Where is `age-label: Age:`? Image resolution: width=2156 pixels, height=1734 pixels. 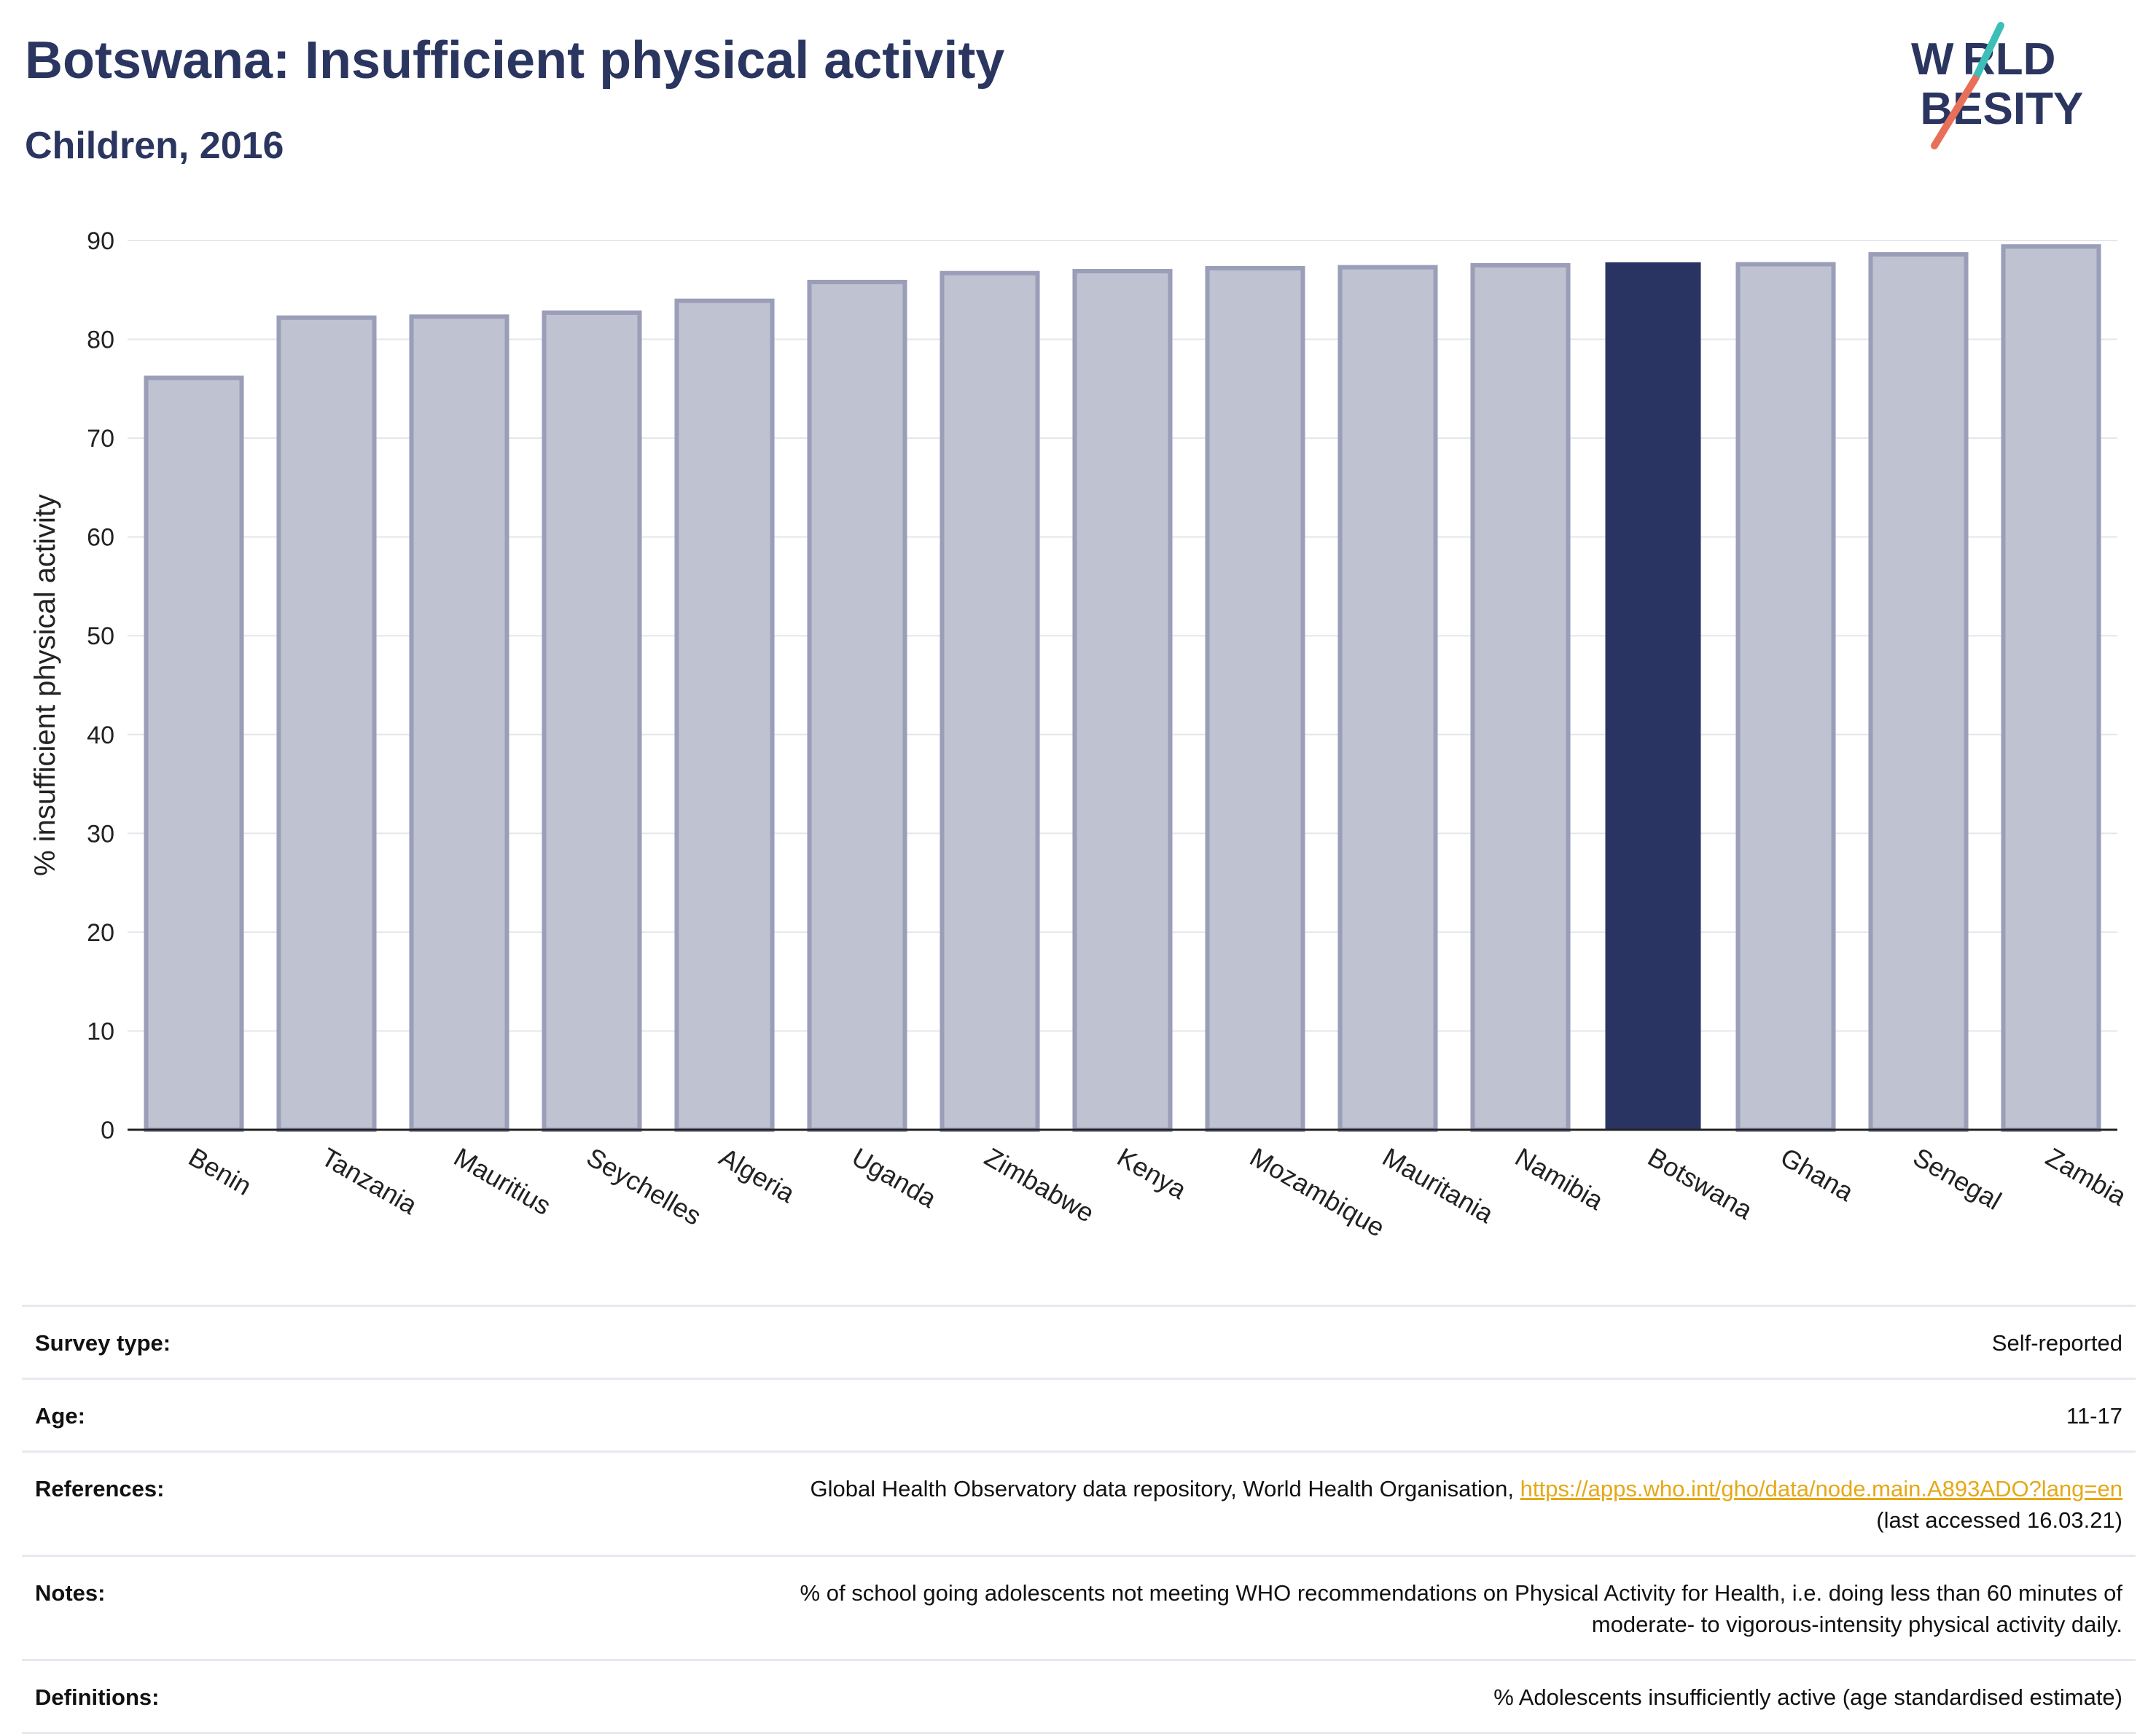 age-label: Age: is located at coordinates (60, 1416).